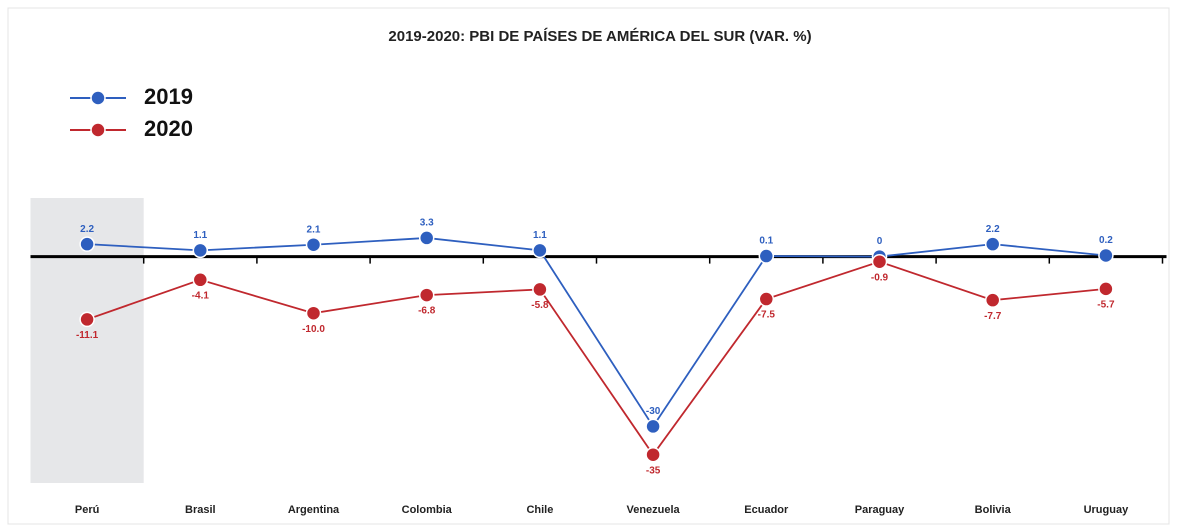 This screenshot has height=532, width=1177. What do you see at coordinates (539, 510) in the screenshot?
I see `x-tick-label: Chile` at bounding box center [539, 510].